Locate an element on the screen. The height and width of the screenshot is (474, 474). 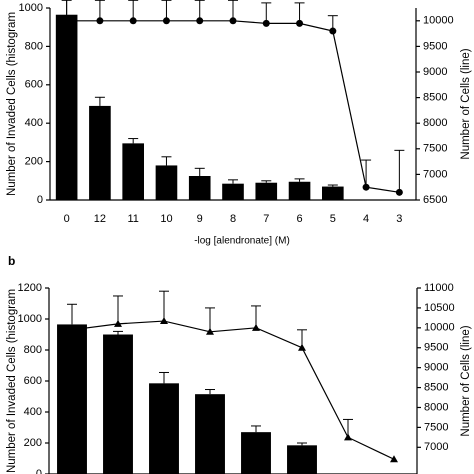
x-tick-label: 4 is located at coordinates (366, 219).